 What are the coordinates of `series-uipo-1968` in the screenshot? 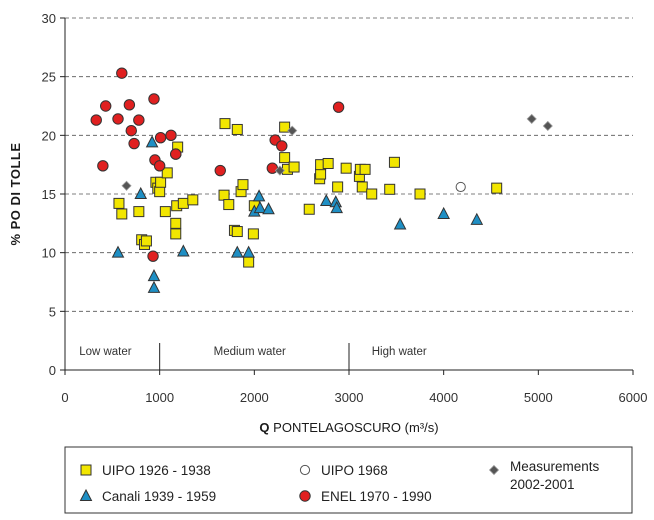 It's located at (460, 187).